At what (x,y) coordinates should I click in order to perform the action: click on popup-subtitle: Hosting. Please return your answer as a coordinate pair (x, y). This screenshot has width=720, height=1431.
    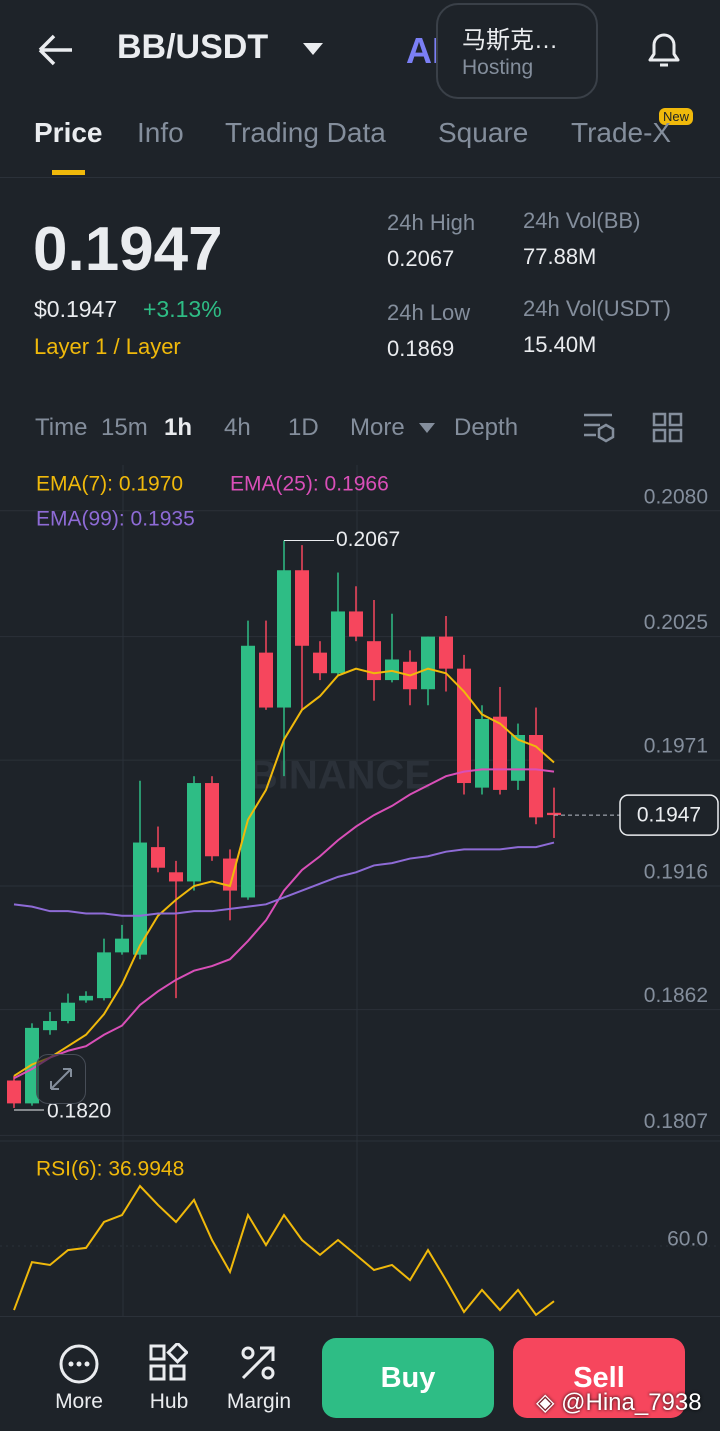
    Looking at the image, I should click on (498, 67).